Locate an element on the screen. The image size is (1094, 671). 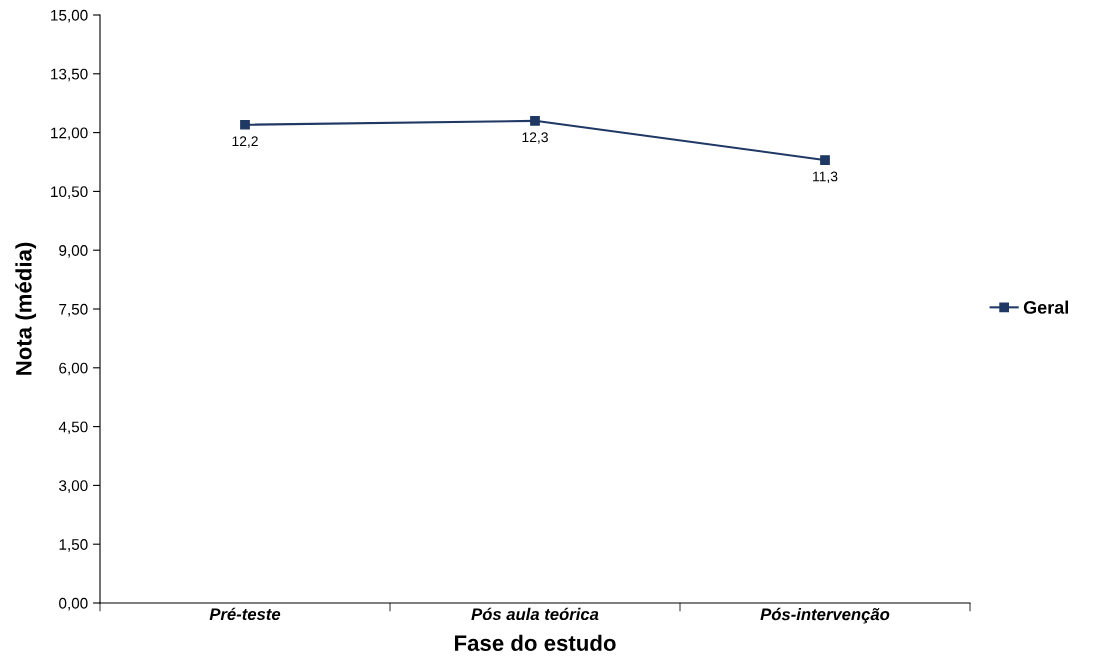
y-tick-label: 1,50 is located at coordinates (73, 545).